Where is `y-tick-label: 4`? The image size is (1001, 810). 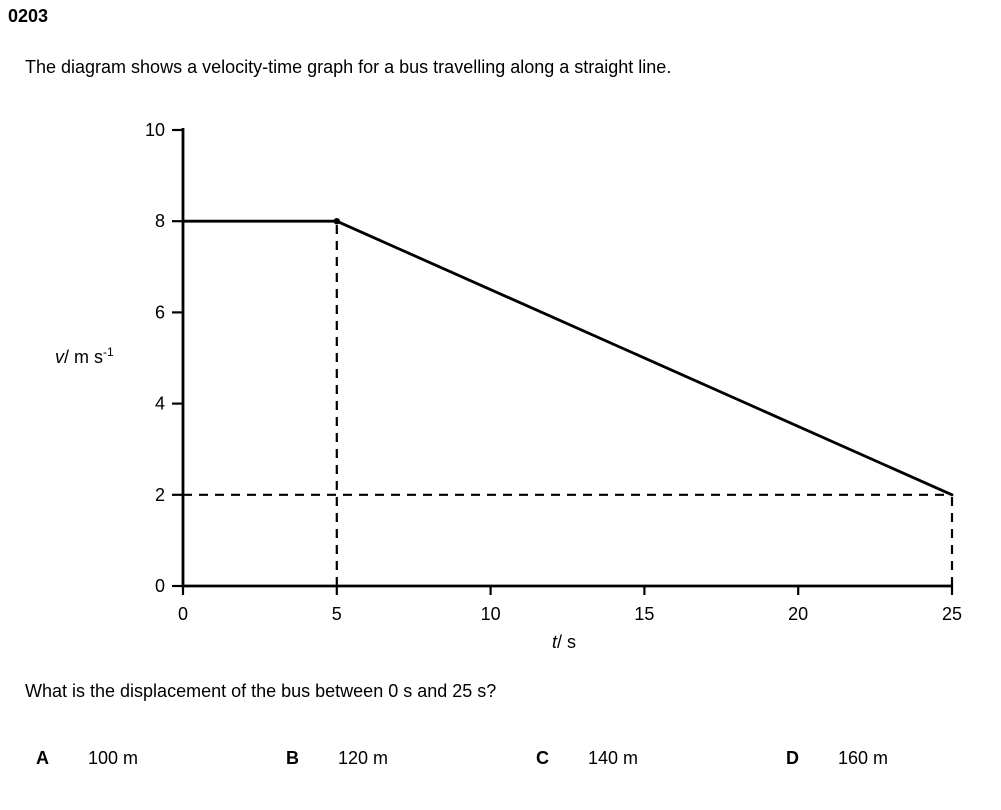 y-tick-label: 4 is located at coordinates (160, 404).